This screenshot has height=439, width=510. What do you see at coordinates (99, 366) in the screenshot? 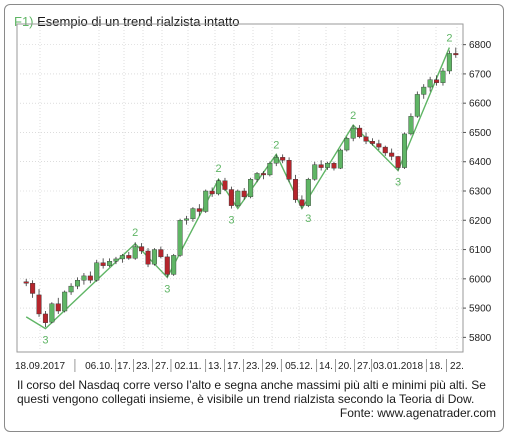
I see `x-tick-label: 06.10.` at bounding box center [99, 366].